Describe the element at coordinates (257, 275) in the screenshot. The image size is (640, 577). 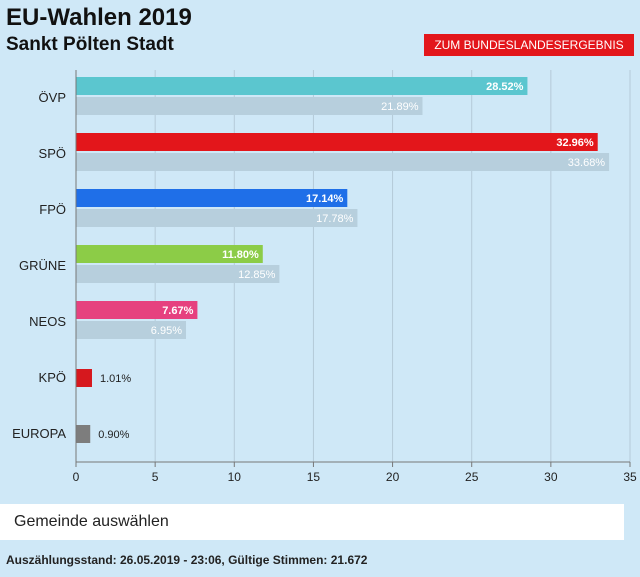
I see `previous-result-label: 12.85%` at that location.